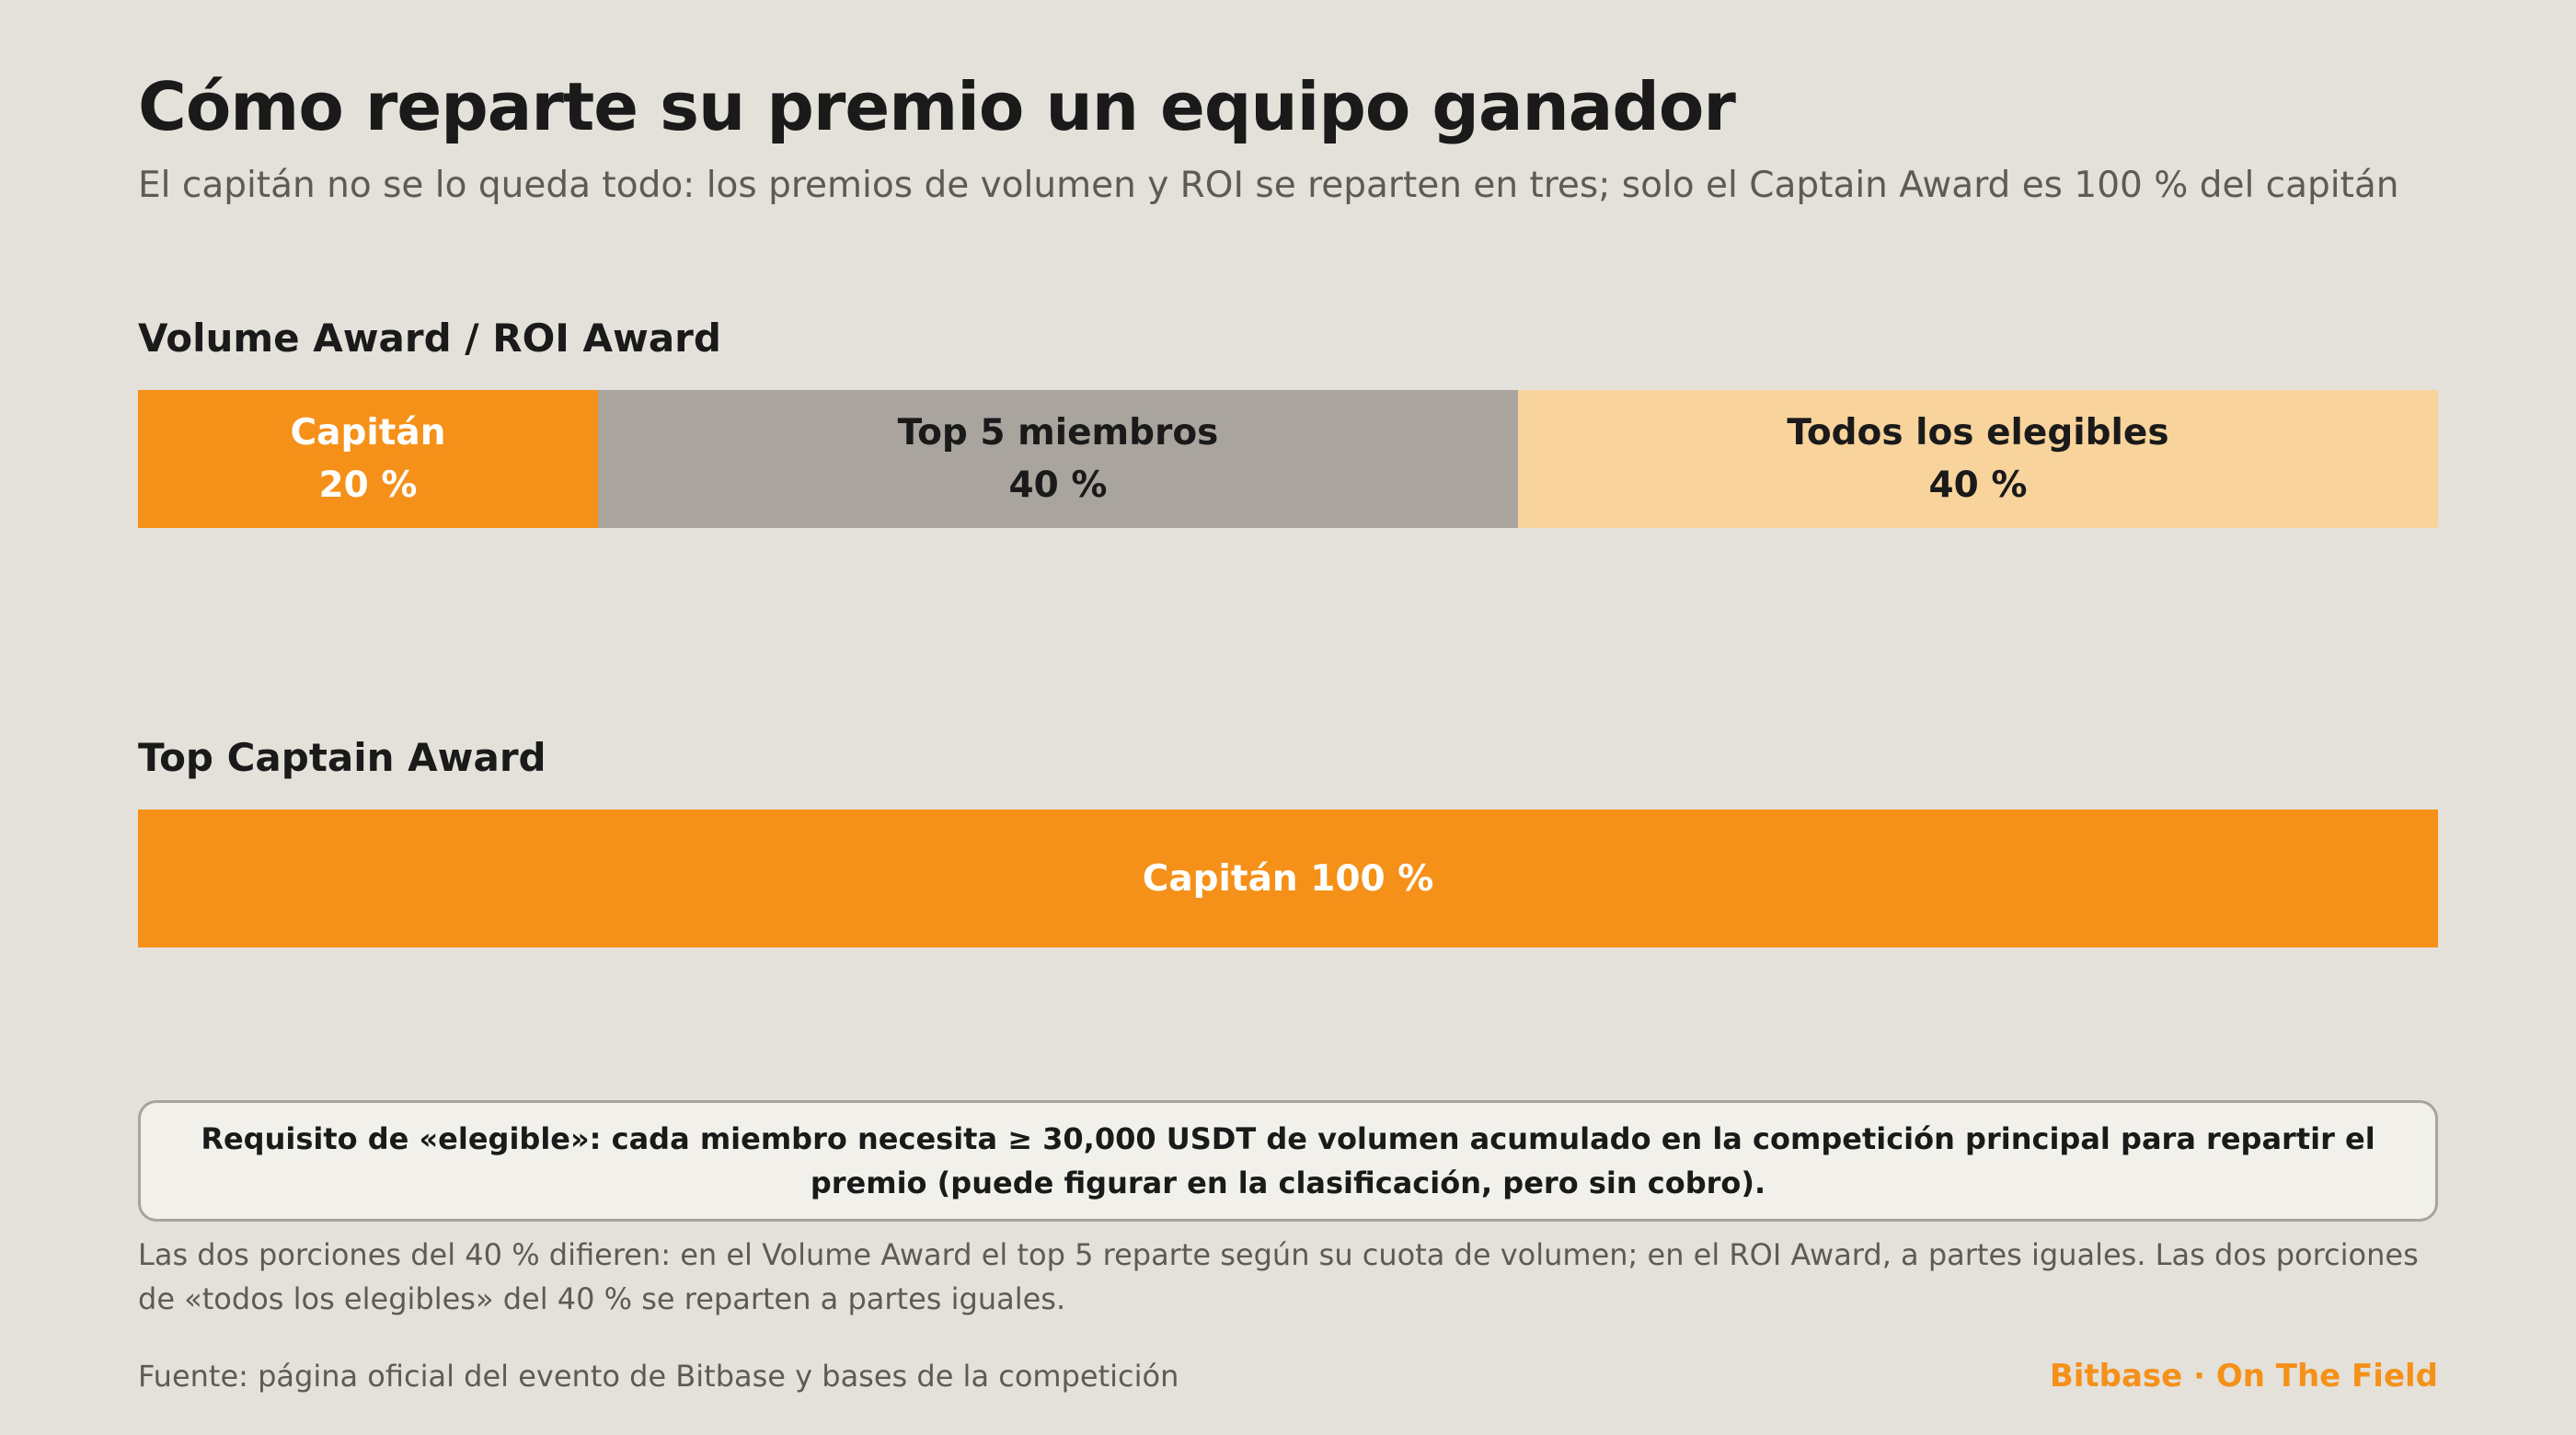 The image size is (2576, 1435). What do you see at coordinates (2243, 1376) in the screenshot?
I see `brand-label: Bitbase · On The Field` at bounding box center [2243, 1376].